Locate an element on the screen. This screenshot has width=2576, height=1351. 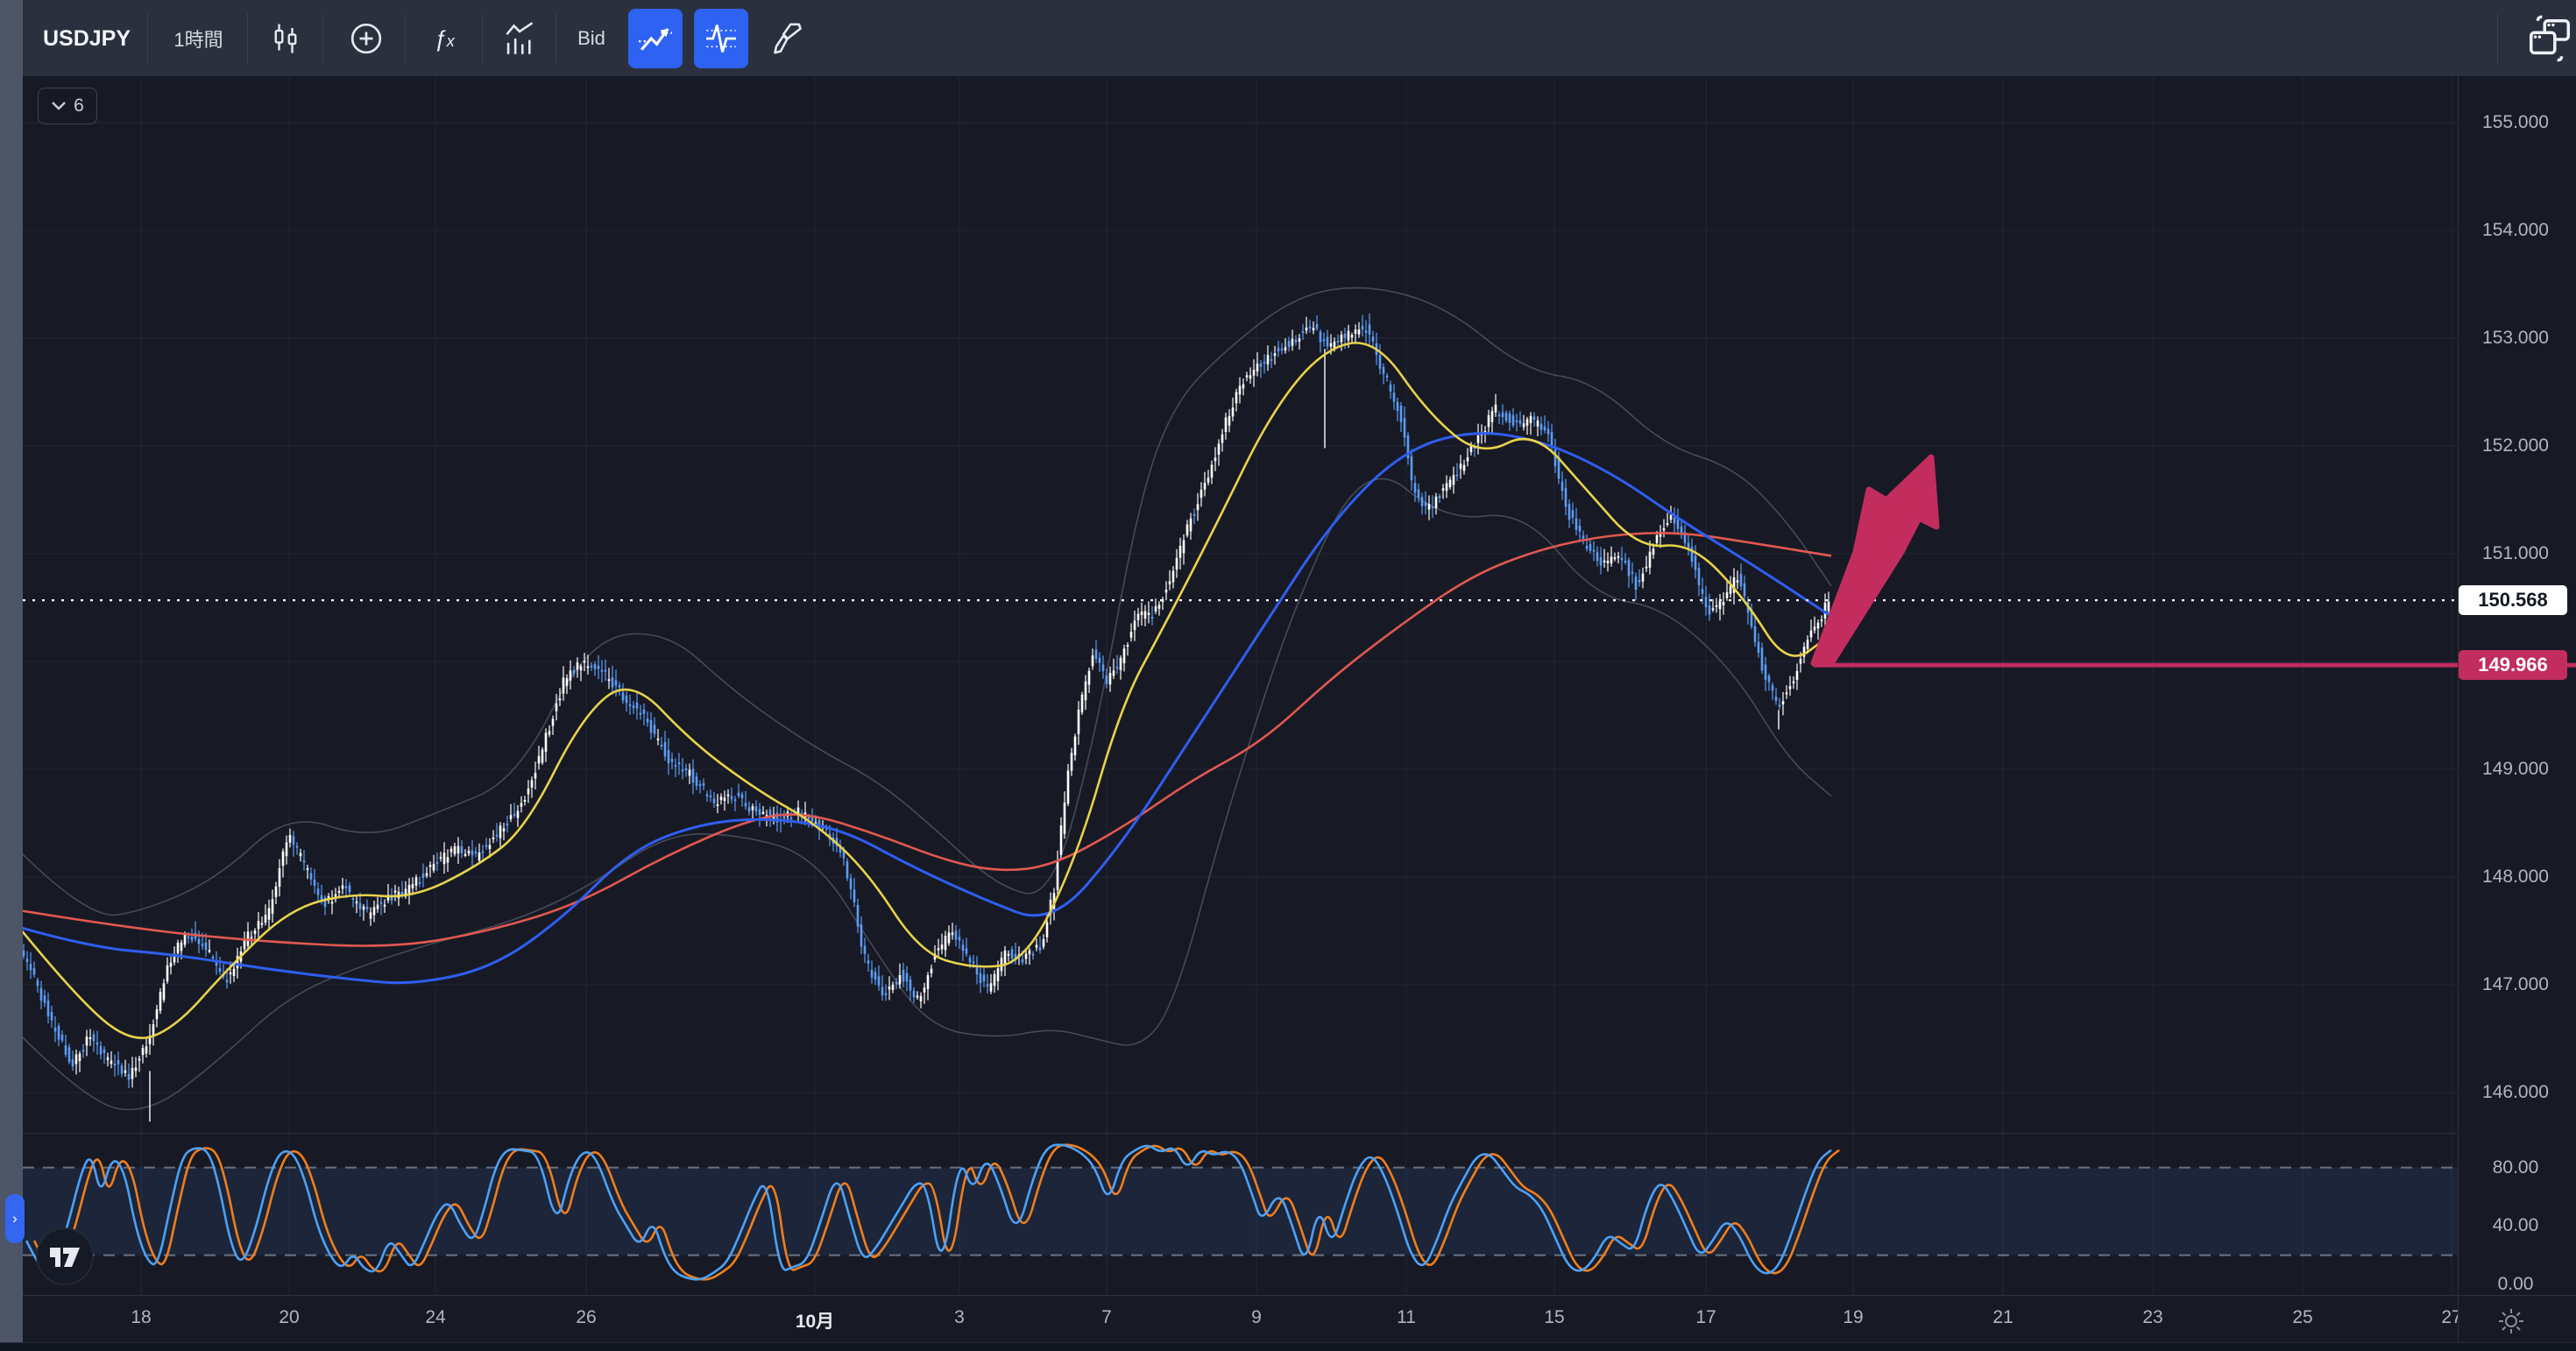
brush-tool-icon is located at coordinates (788, 38).